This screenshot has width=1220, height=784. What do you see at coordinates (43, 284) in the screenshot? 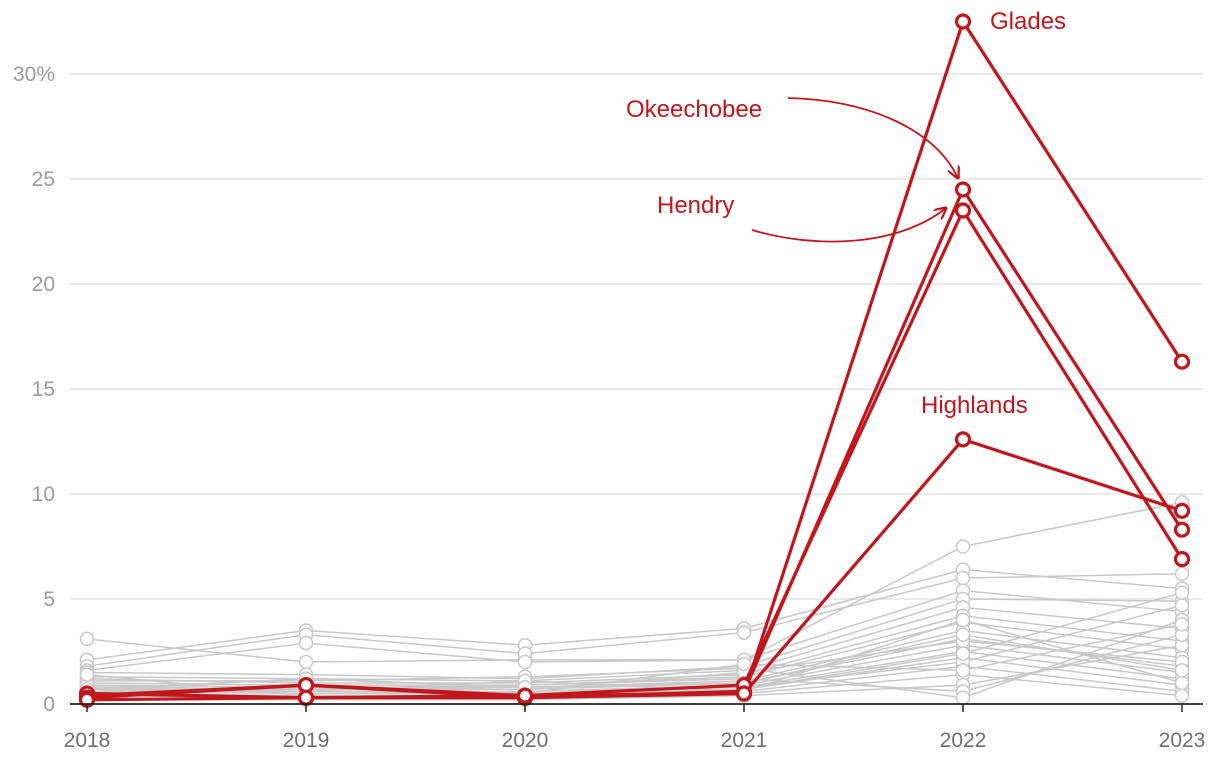
I see `y-tick-label: 20` at bounding box center [43, 284].